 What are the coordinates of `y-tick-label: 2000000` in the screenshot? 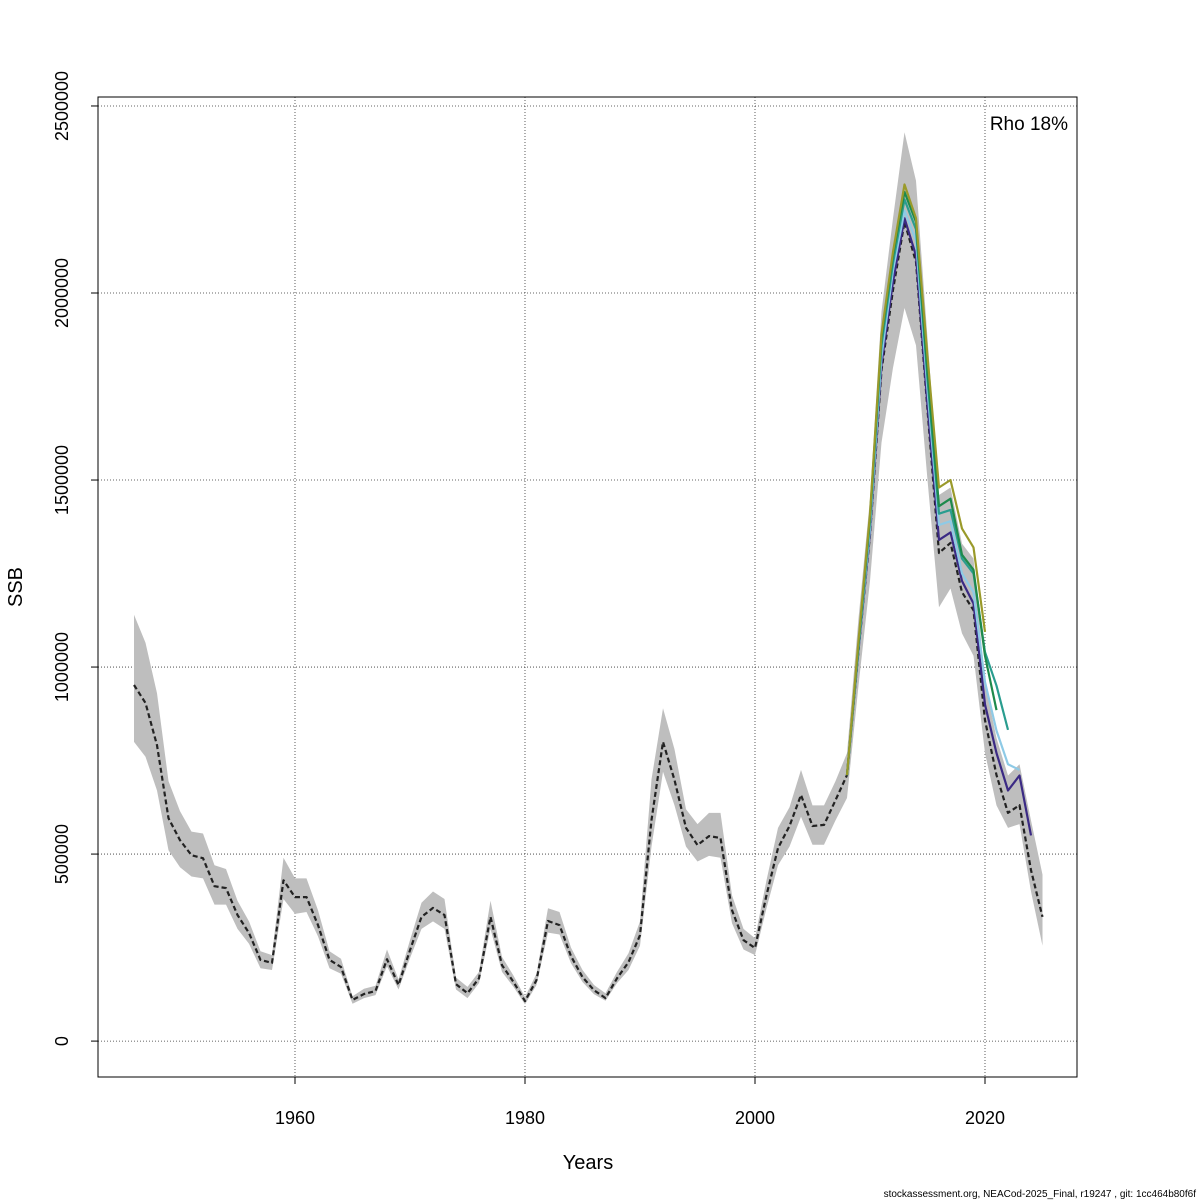 It's located at (62, 293).